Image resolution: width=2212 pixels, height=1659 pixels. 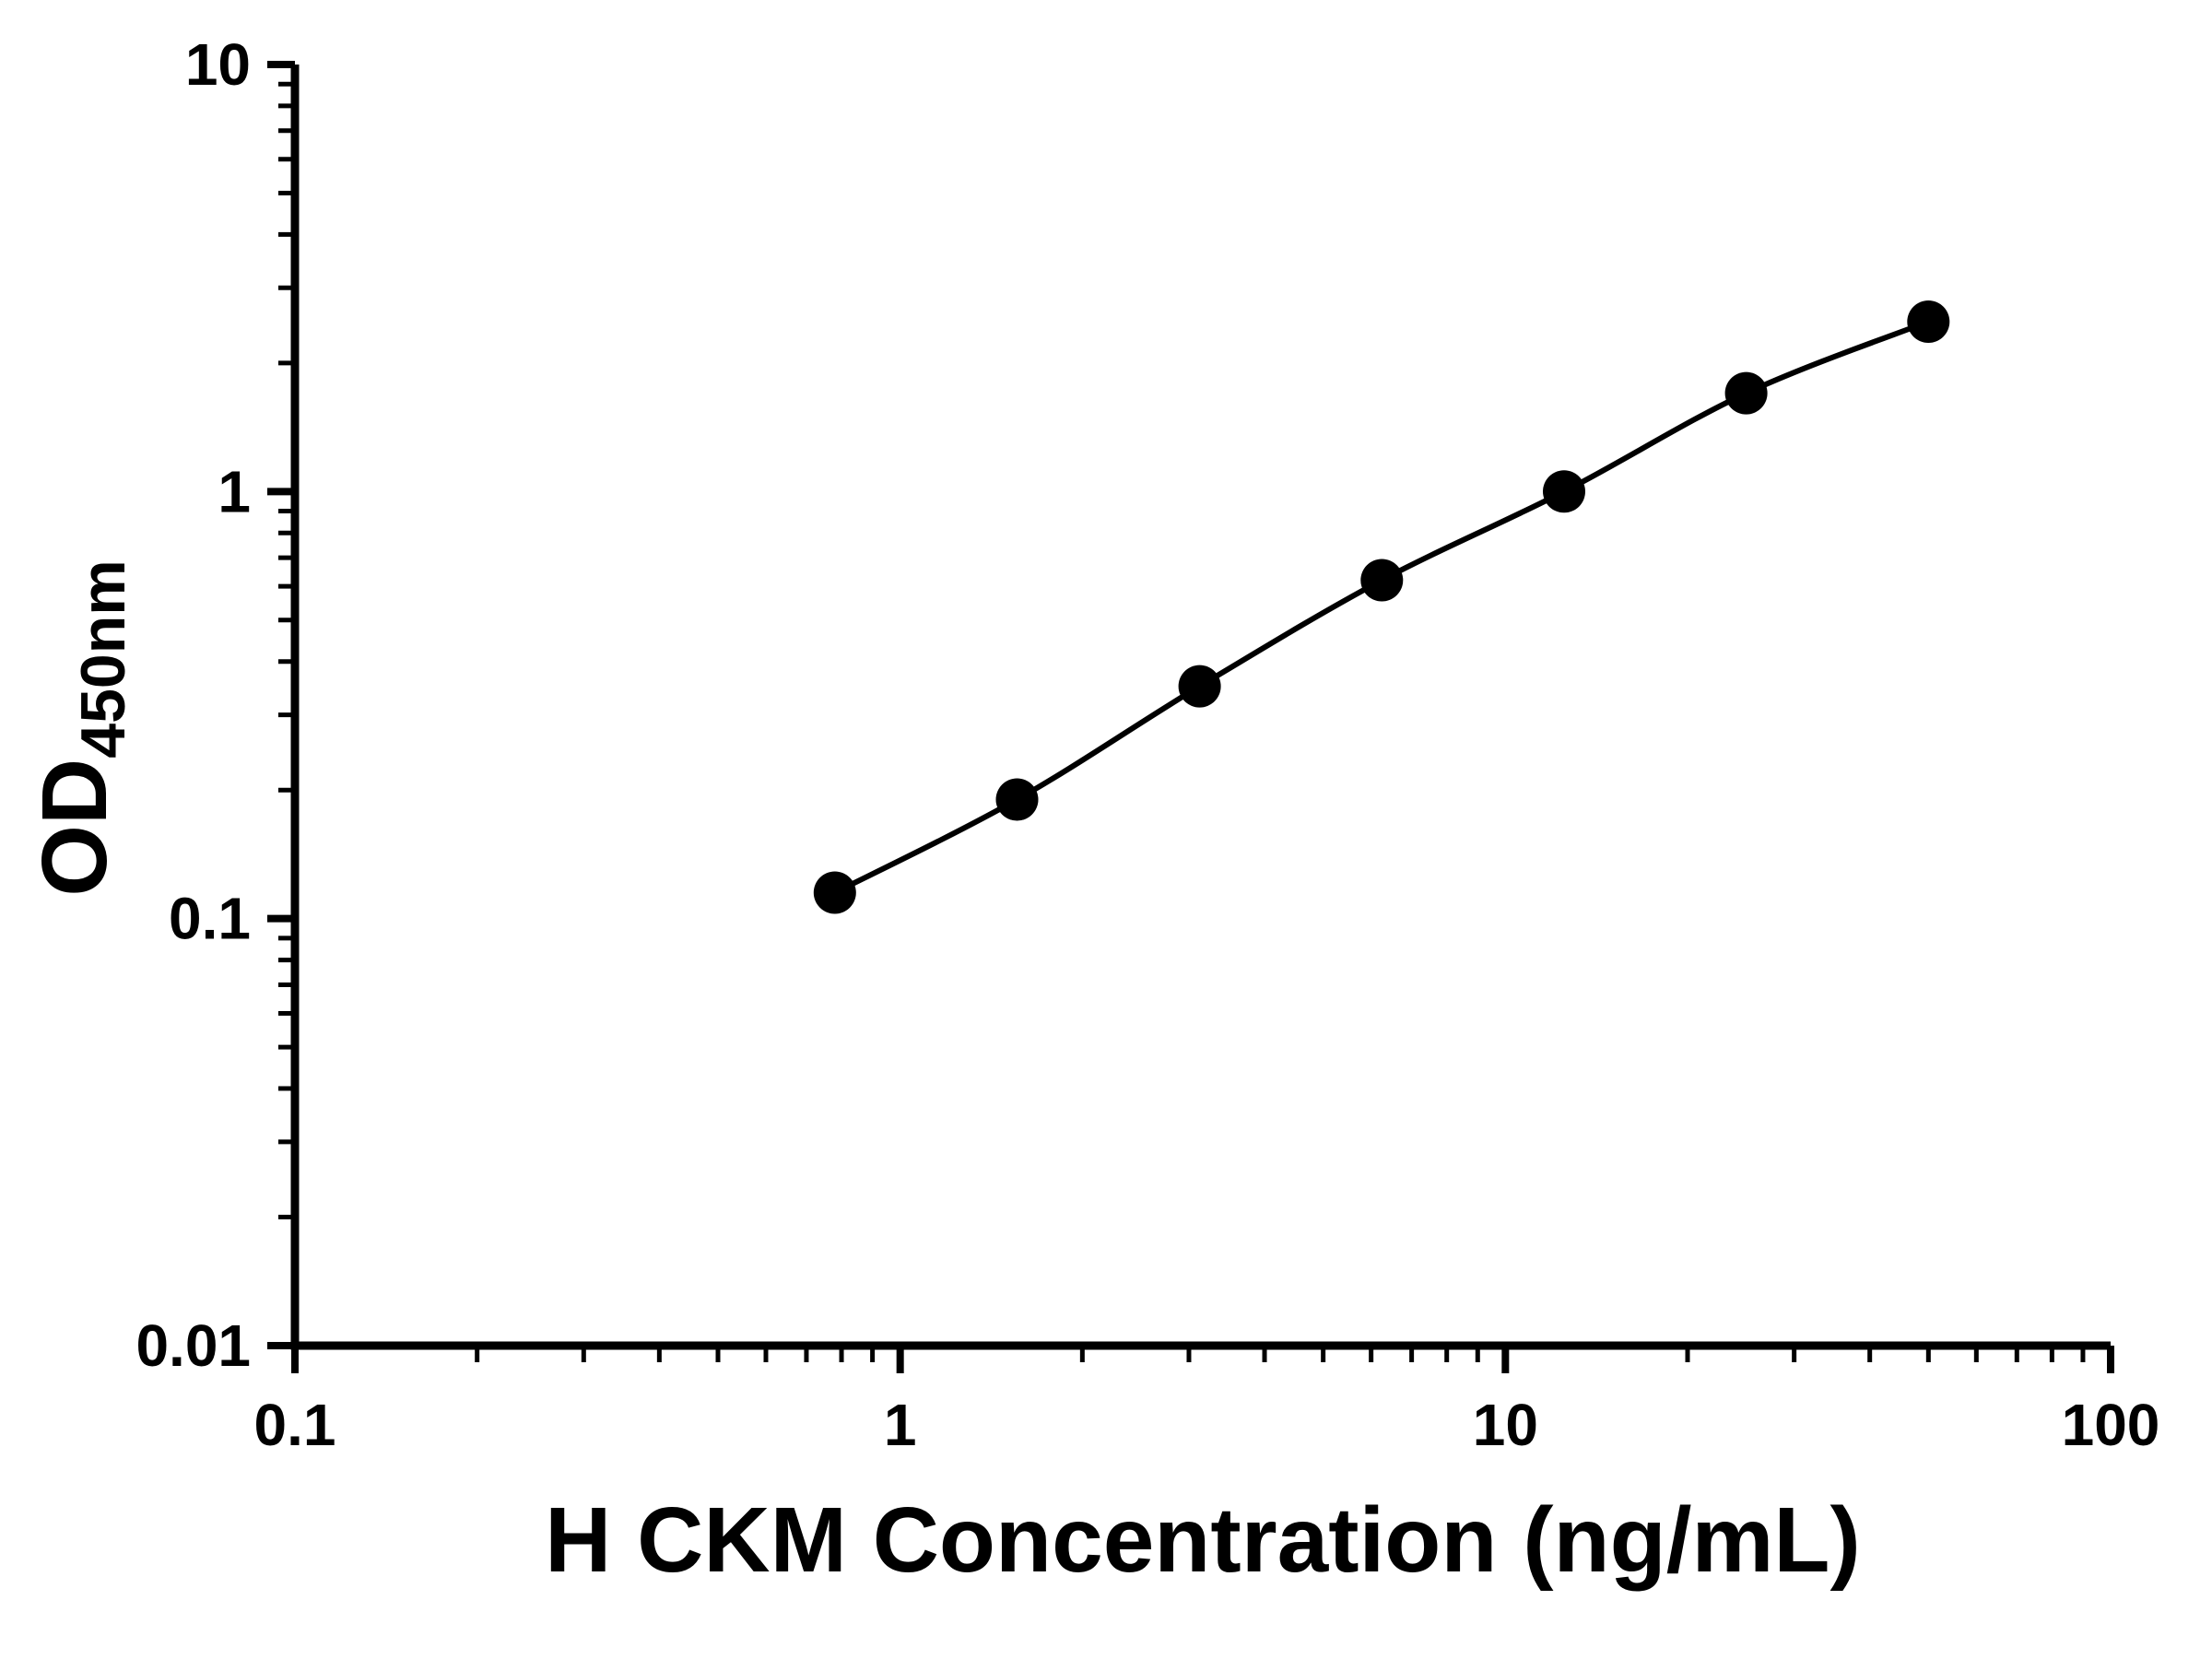 I want to click on x-axis-title: H CKM Concentration (ng/mL), so click(x=1203, y=1540).